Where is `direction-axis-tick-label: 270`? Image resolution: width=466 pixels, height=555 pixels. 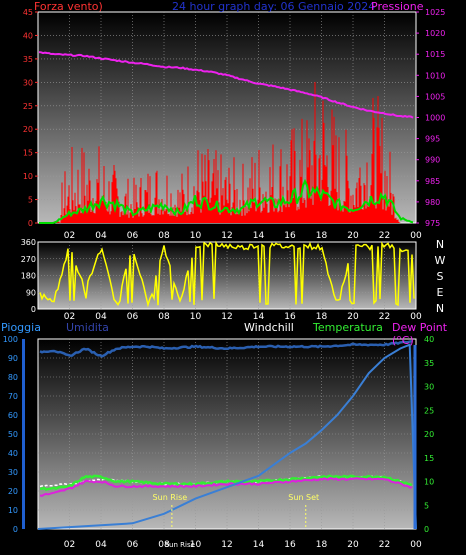 direction-axis-tick-label: 270 is located at coordinates (28, 259).